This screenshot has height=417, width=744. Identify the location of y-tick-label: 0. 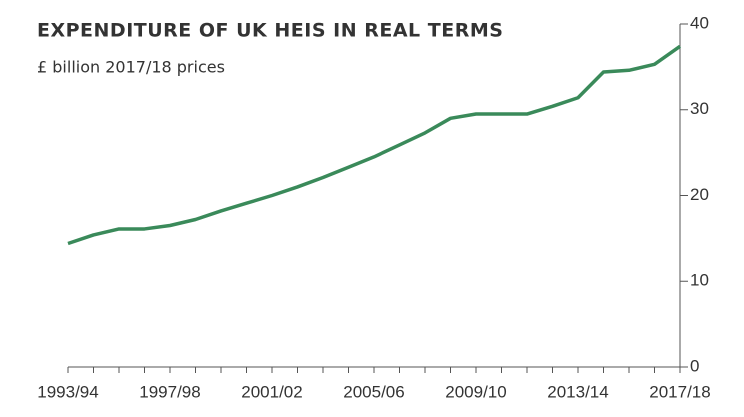
(694, 365).